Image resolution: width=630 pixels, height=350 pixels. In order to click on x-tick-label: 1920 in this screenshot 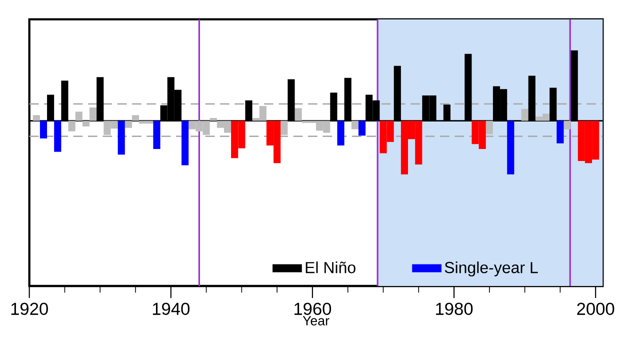, I will do `click(29, 308)`.